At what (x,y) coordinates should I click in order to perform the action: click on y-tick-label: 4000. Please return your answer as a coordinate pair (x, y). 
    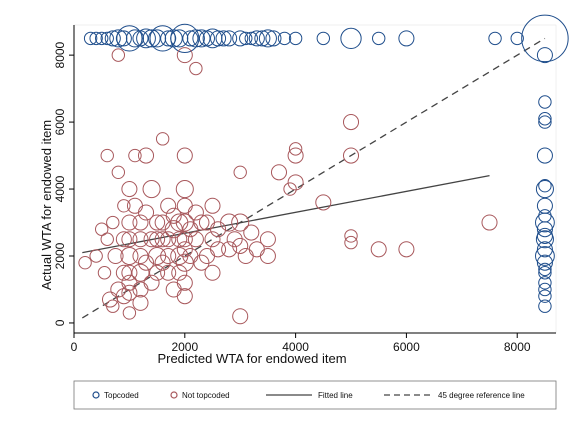
    Looking at the image, I should click on (60, 188).